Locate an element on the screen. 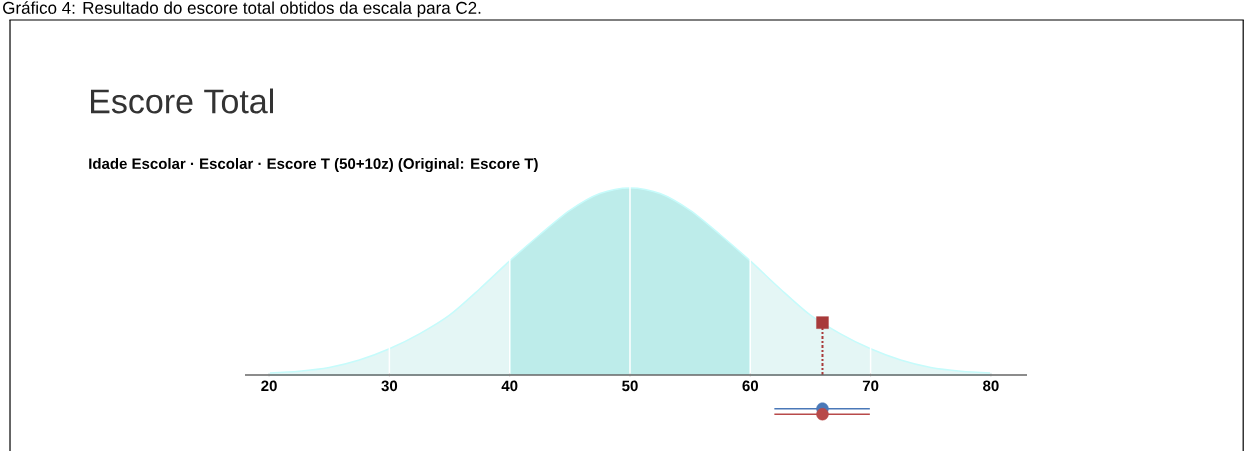 This screenshot has height=451, width=1246. chart-subtitle: Idade Escolar · Escolar · Escore T (50+10z) (Original: Escore T) is located at coordinates (313, 165).